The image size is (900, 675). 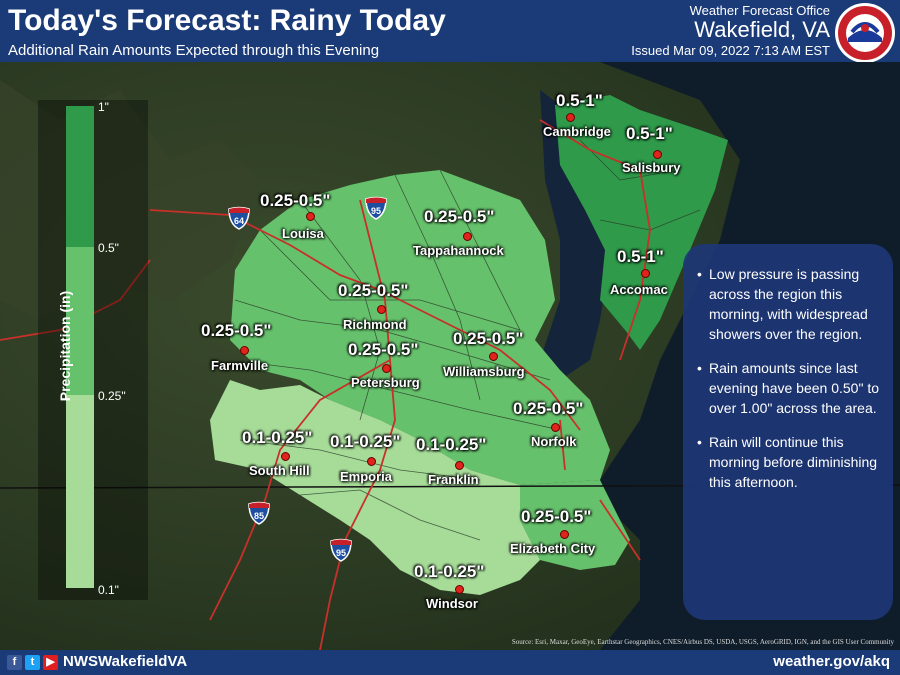 I want to click on nws-logo, so click(x=865, y=33).